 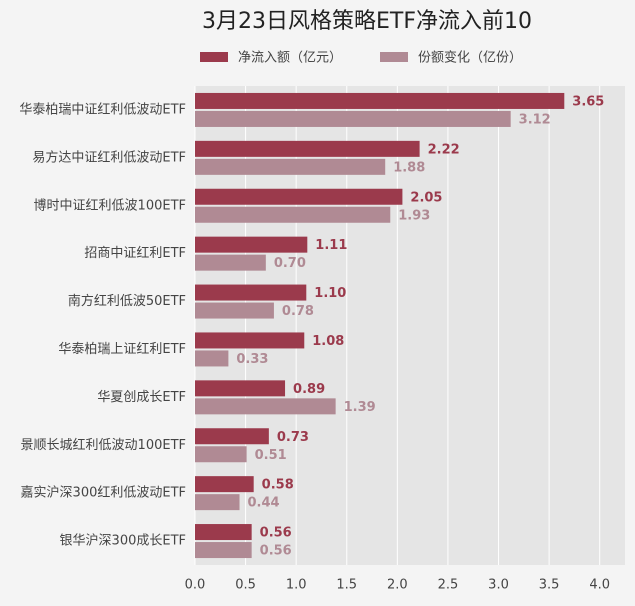 What do you see at coordinates (278, 485) in the screenshot?
I see `value-label: 0.58` at bounding box center [278, 485].